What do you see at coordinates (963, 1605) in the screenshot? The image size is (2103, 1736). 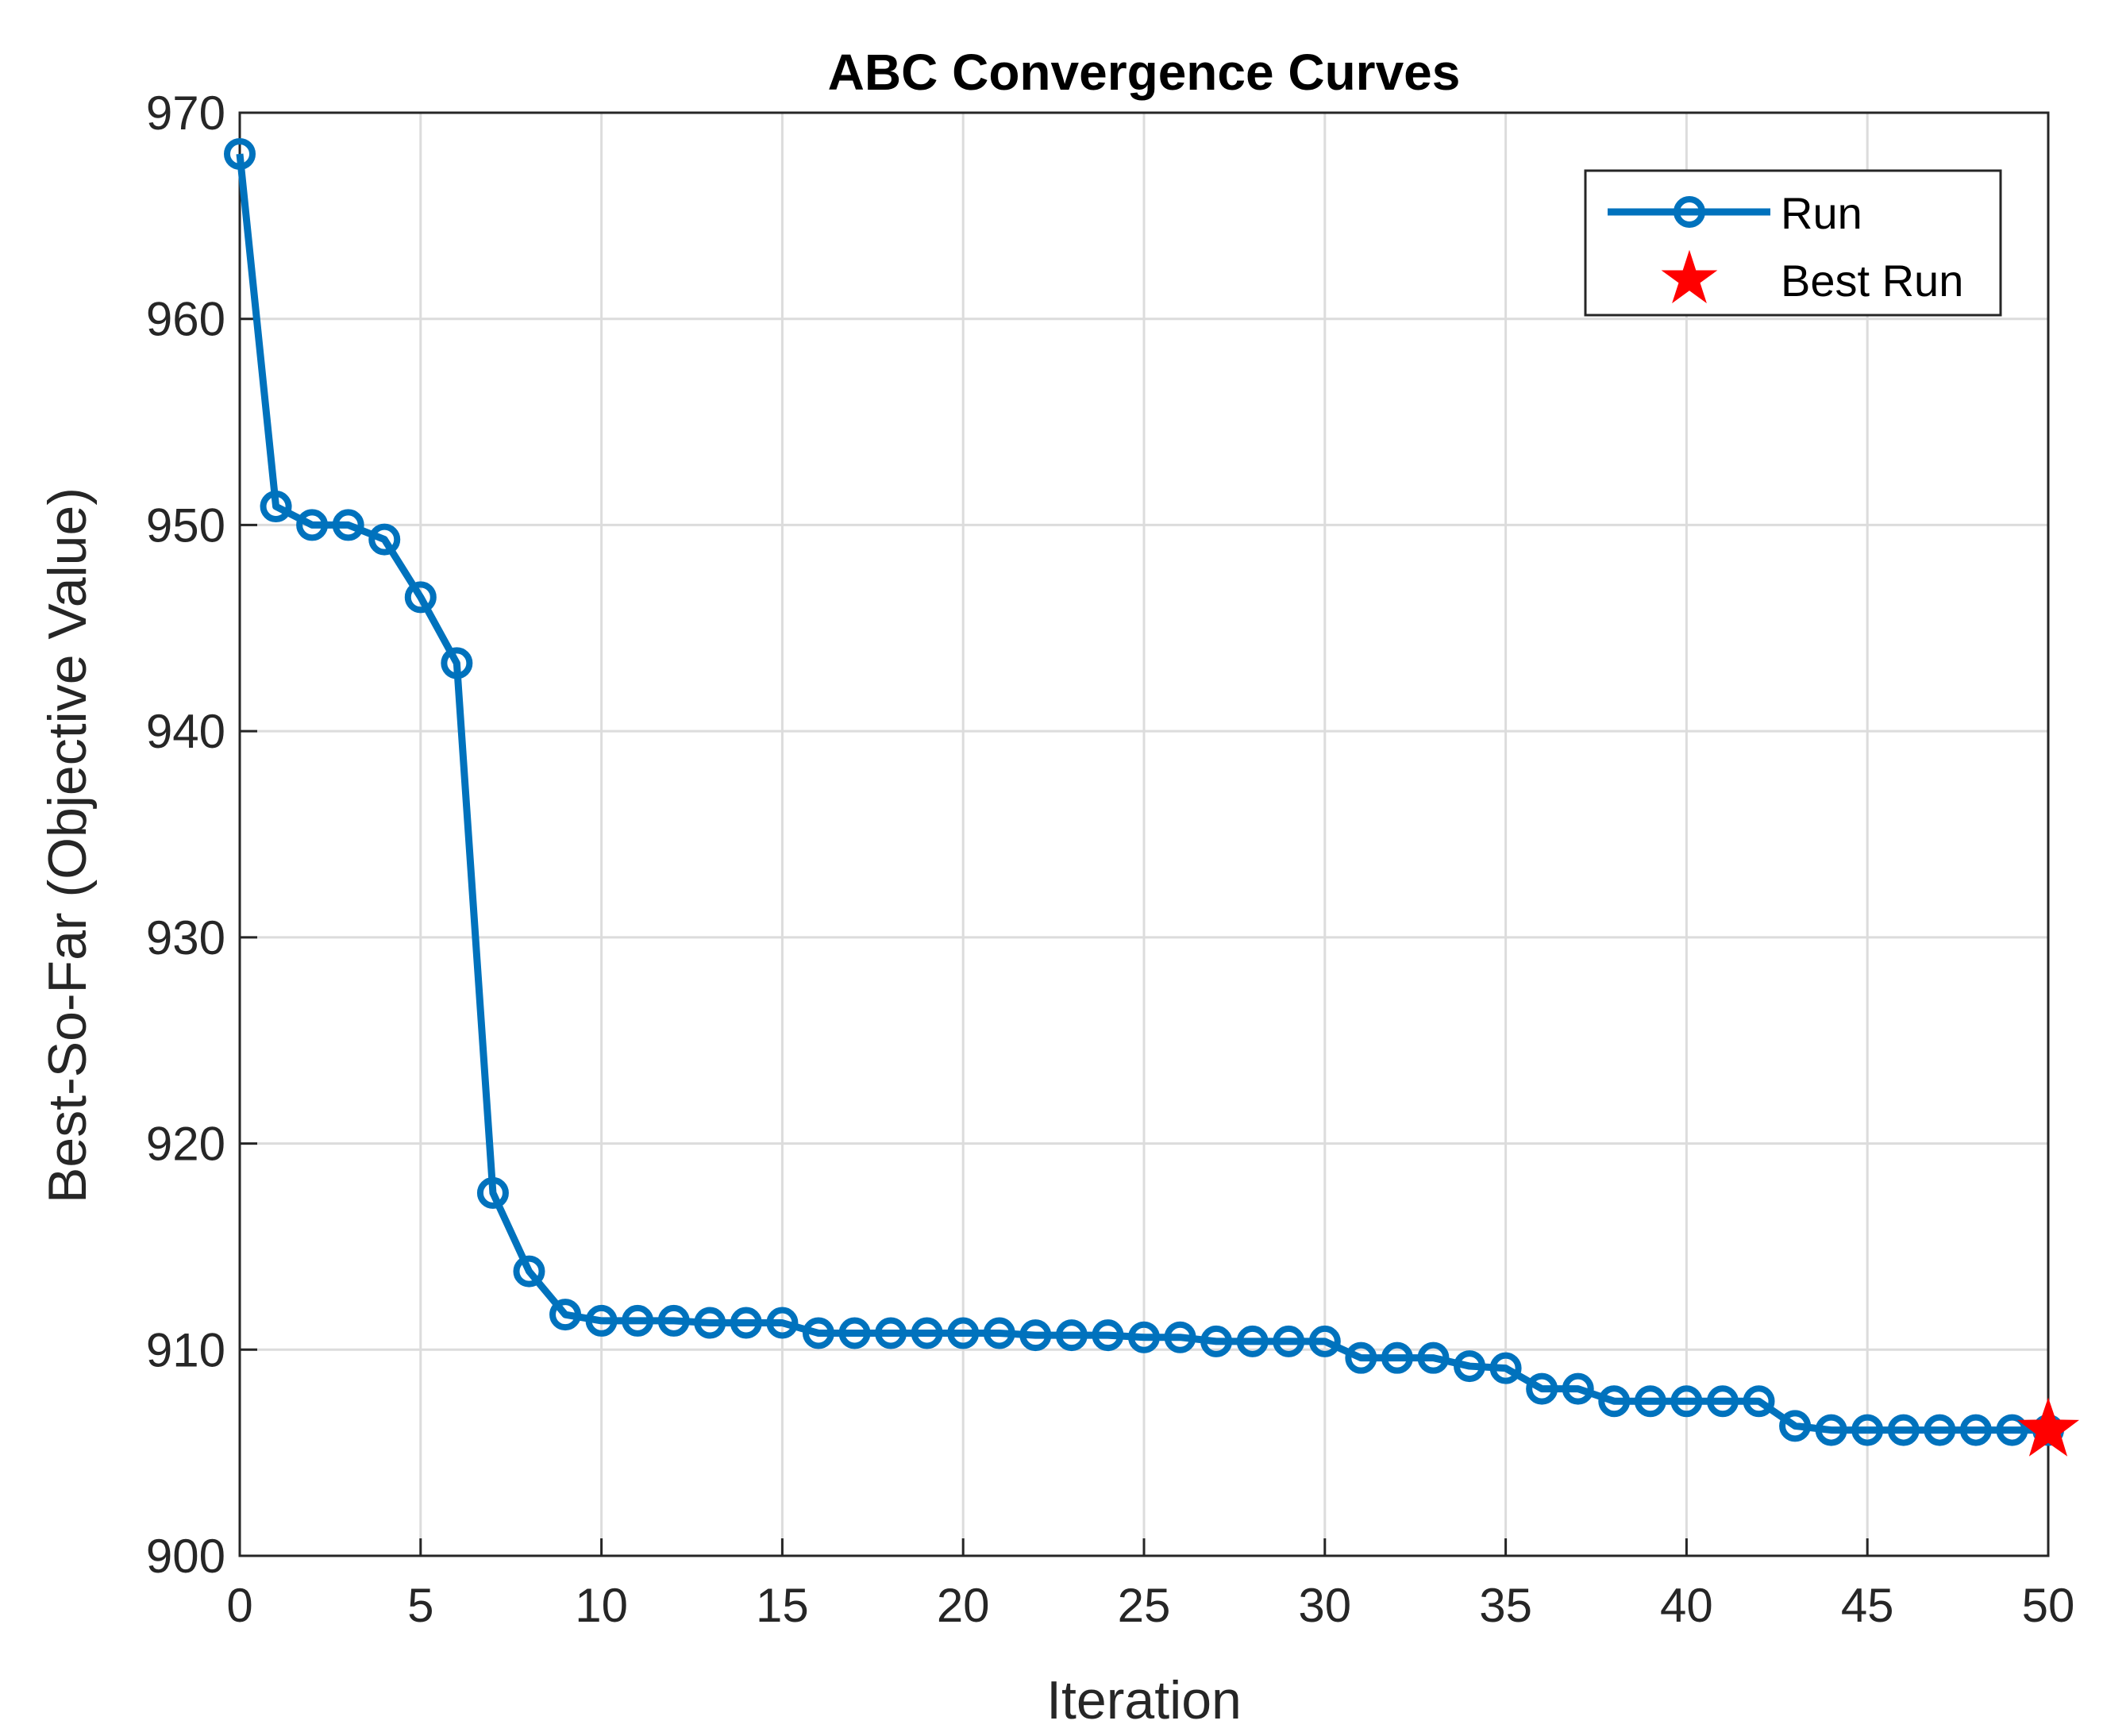 I see `x-tick-label: 20` at bounding box center [963, 1605].